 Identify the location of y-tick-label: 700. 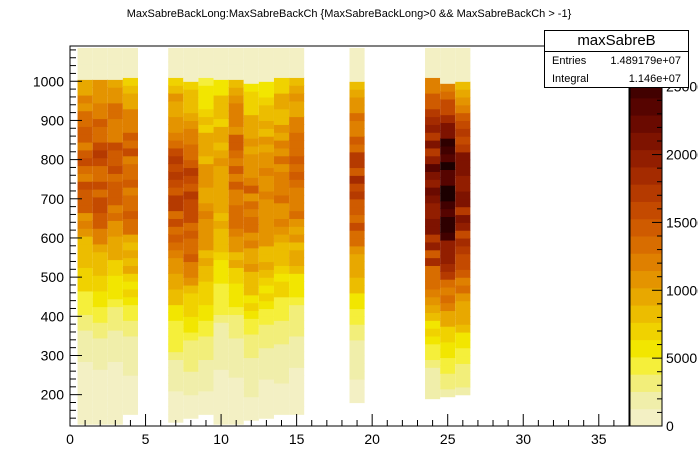
(53, 199).